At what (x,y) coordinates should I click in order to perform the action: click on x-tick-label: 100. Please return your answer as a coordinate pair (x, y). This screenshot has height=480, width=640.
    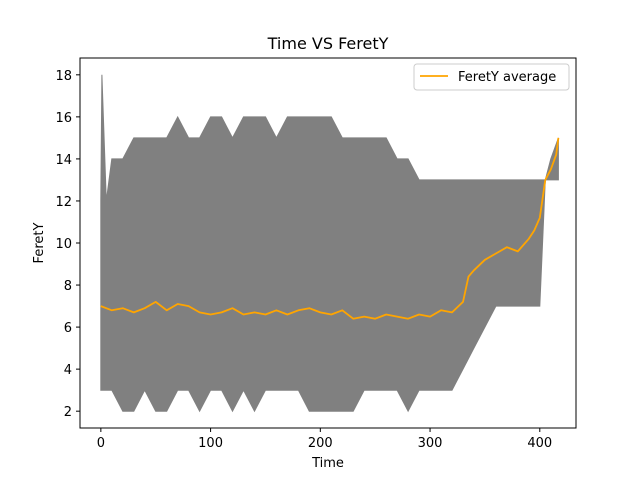
    Looking at the image, I should click on (210, 443).